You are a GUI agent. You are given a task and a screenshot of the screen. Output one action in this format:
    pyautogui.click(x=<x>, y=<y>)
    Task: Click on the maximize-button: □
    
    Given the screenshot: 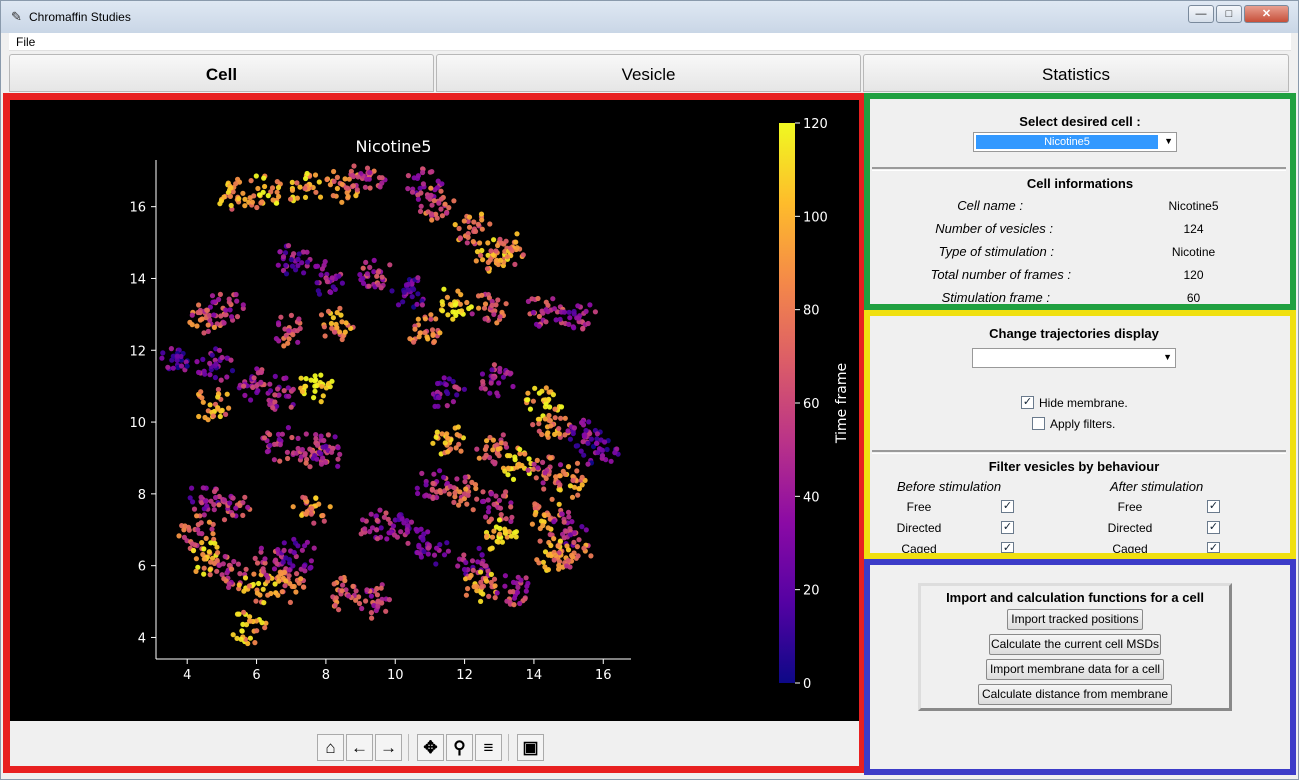 What is the action you would take?
    pyautogui.click(x=1229, y=14)
    